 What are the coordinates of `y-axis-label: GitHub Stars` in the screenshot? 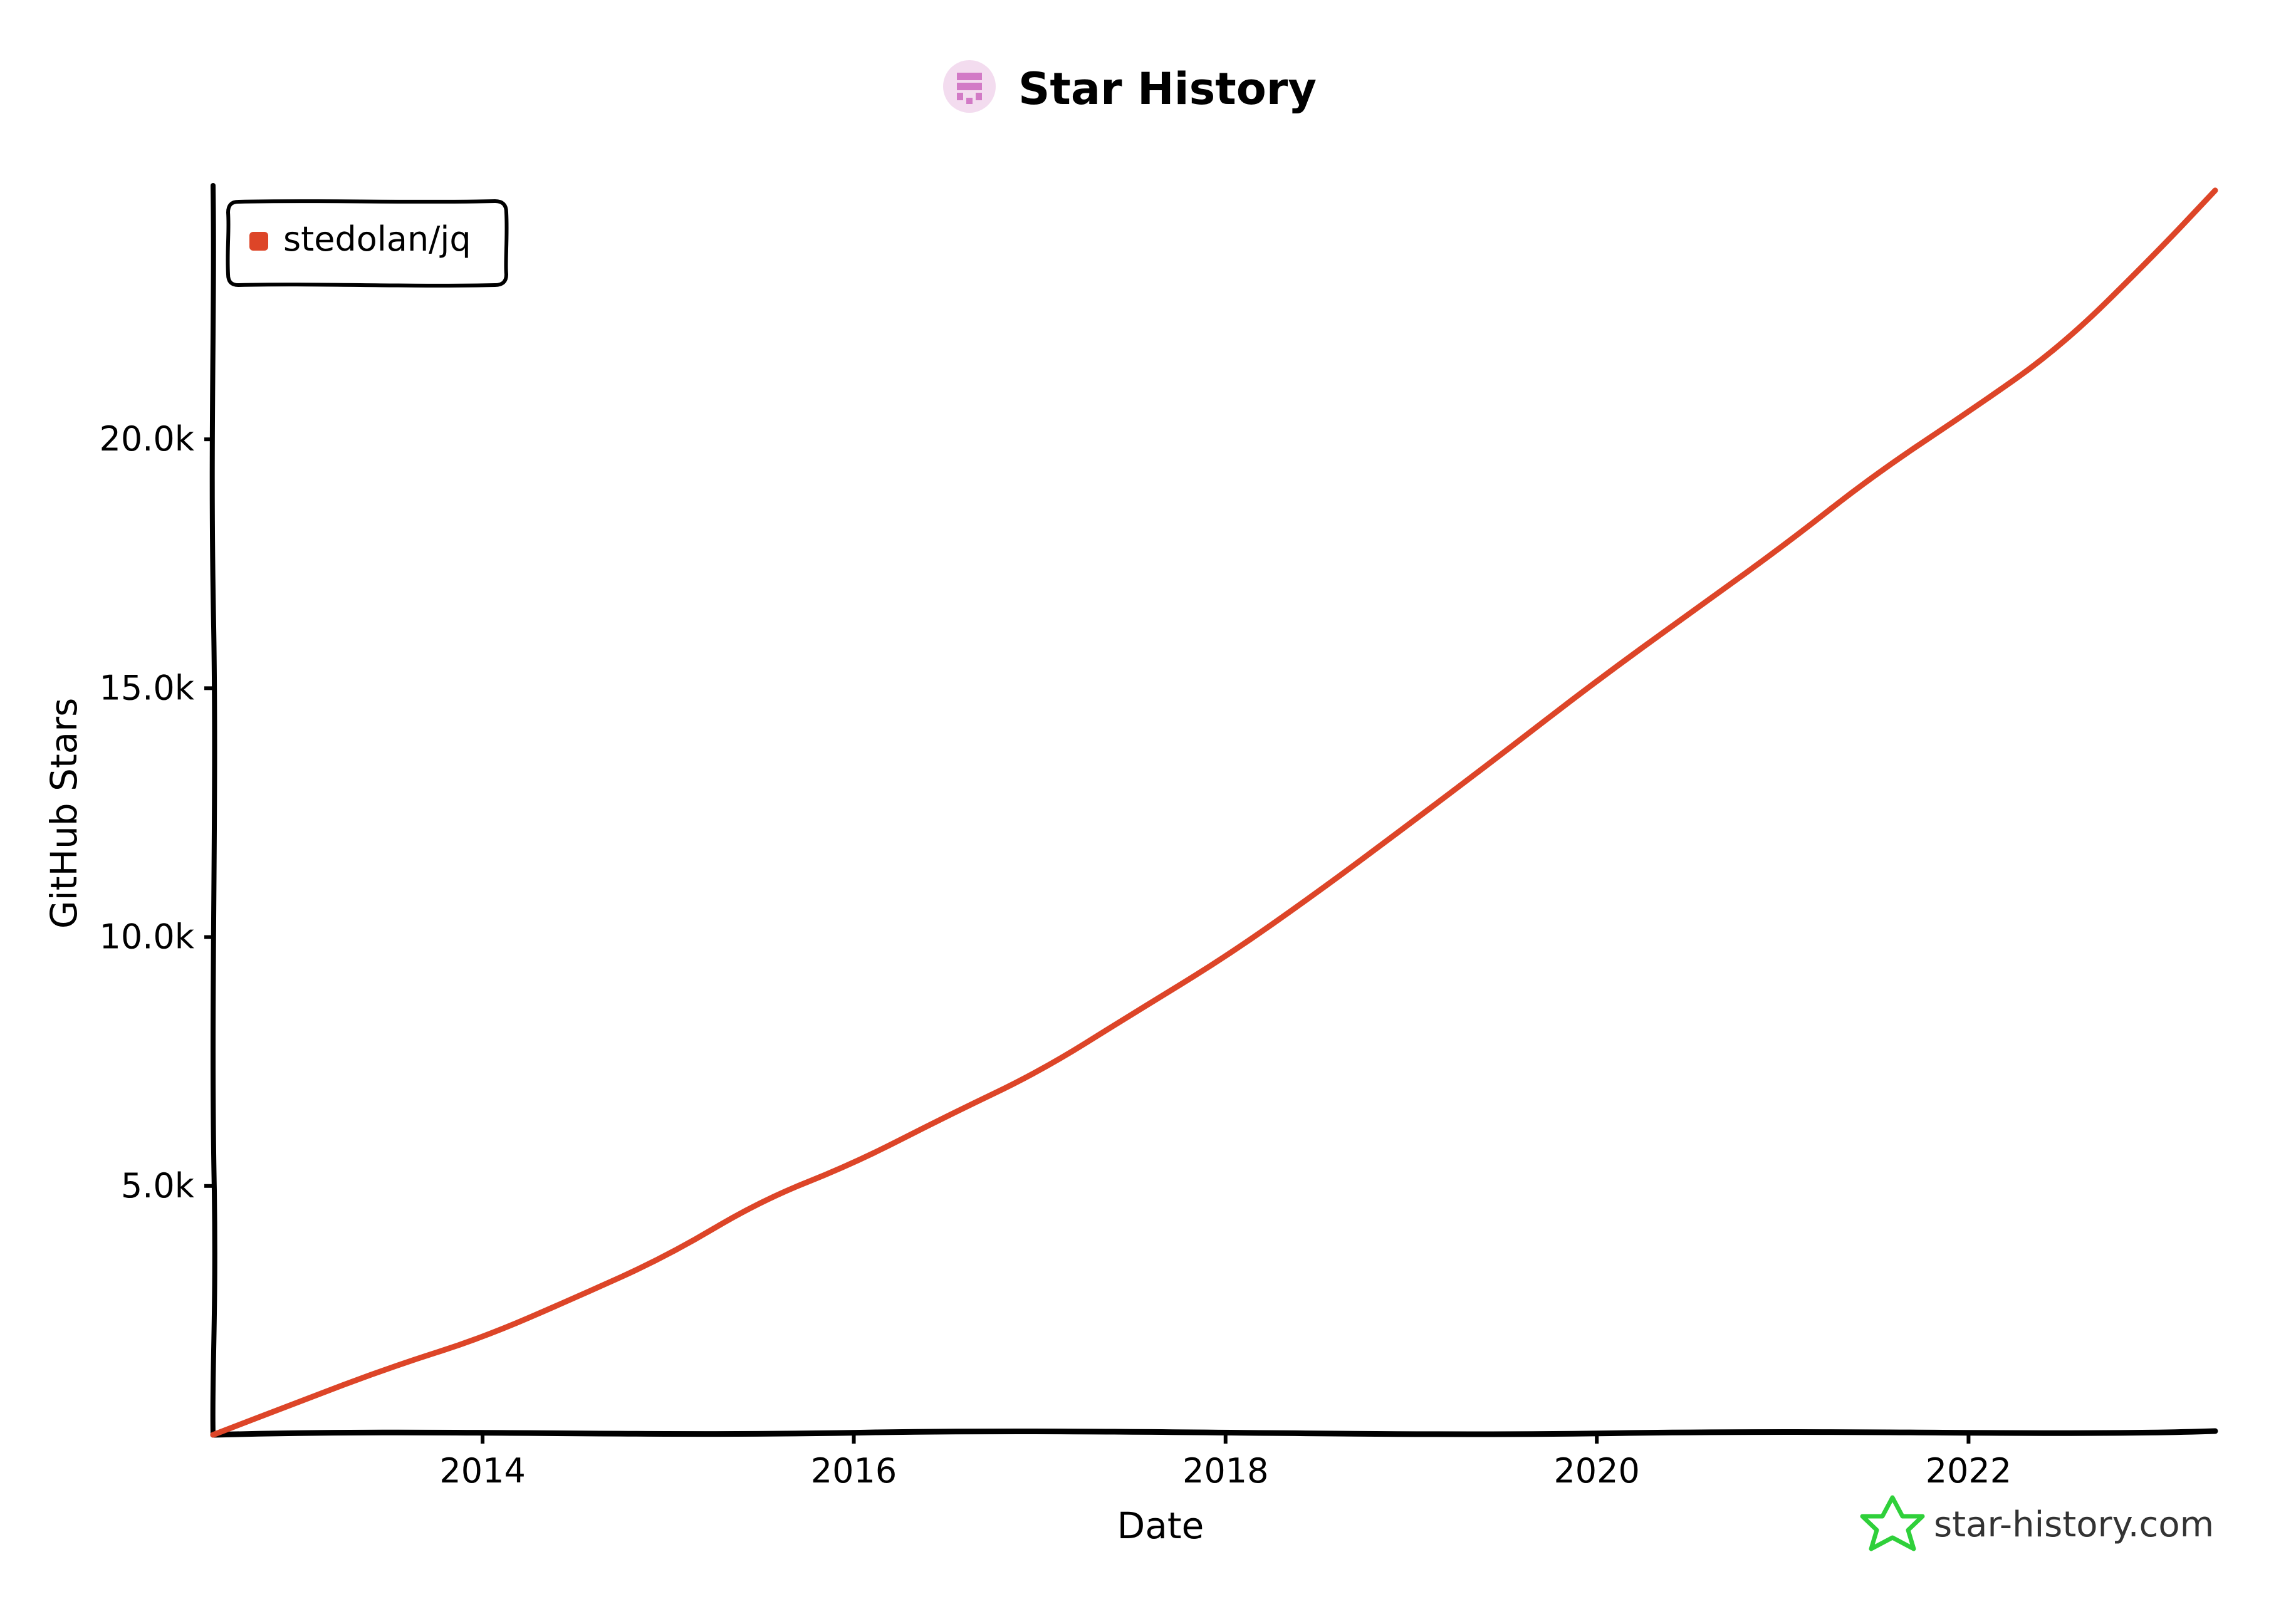 It's located at (64, 813).